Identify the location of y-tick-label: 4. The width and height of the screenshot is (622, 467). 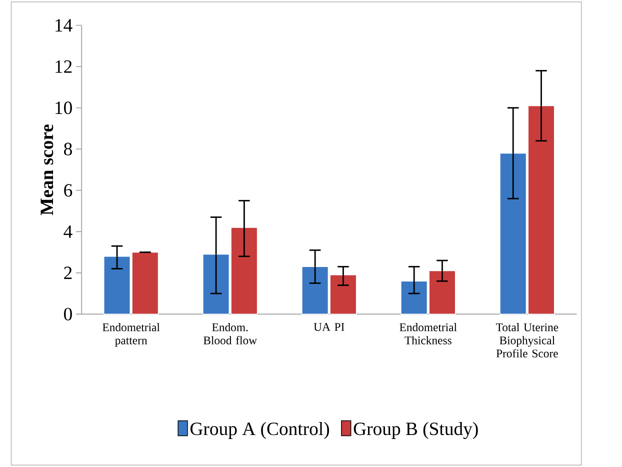
(68, 231).